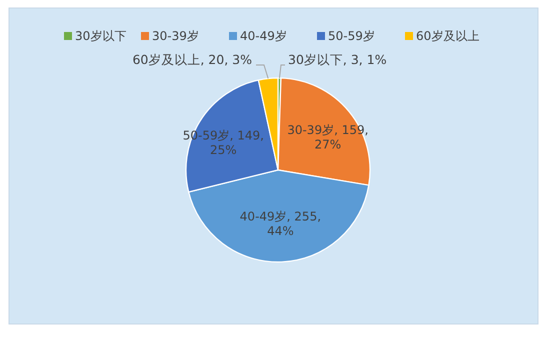 The image size is (557, 337). I want to click on data-label: 40-49岁, 255, 44%, so click(281, 223).